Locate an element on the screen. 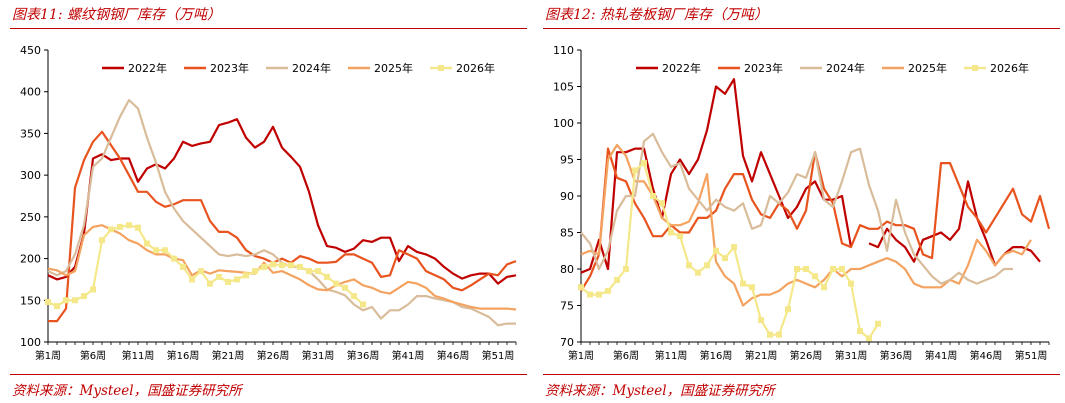 The width and height of the screenshot is (1065, 403). y-tick-label: 90 is located at coordinates (567, 196).